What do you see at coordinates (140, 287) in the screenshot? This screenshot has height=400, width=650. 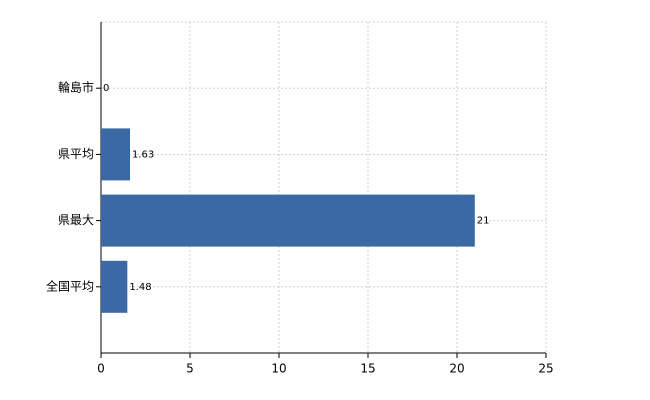 I see `value-label: 1.48` at bounding box center [140, 287].